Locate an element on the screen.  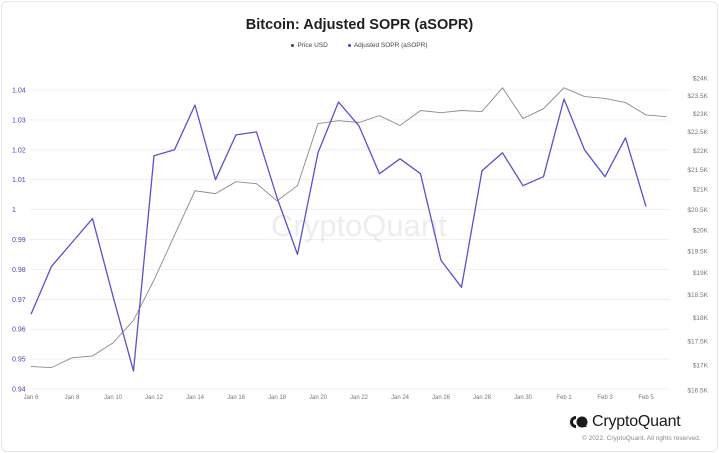
legend-dot-asopr-icon is located at coordinates (349, 45).